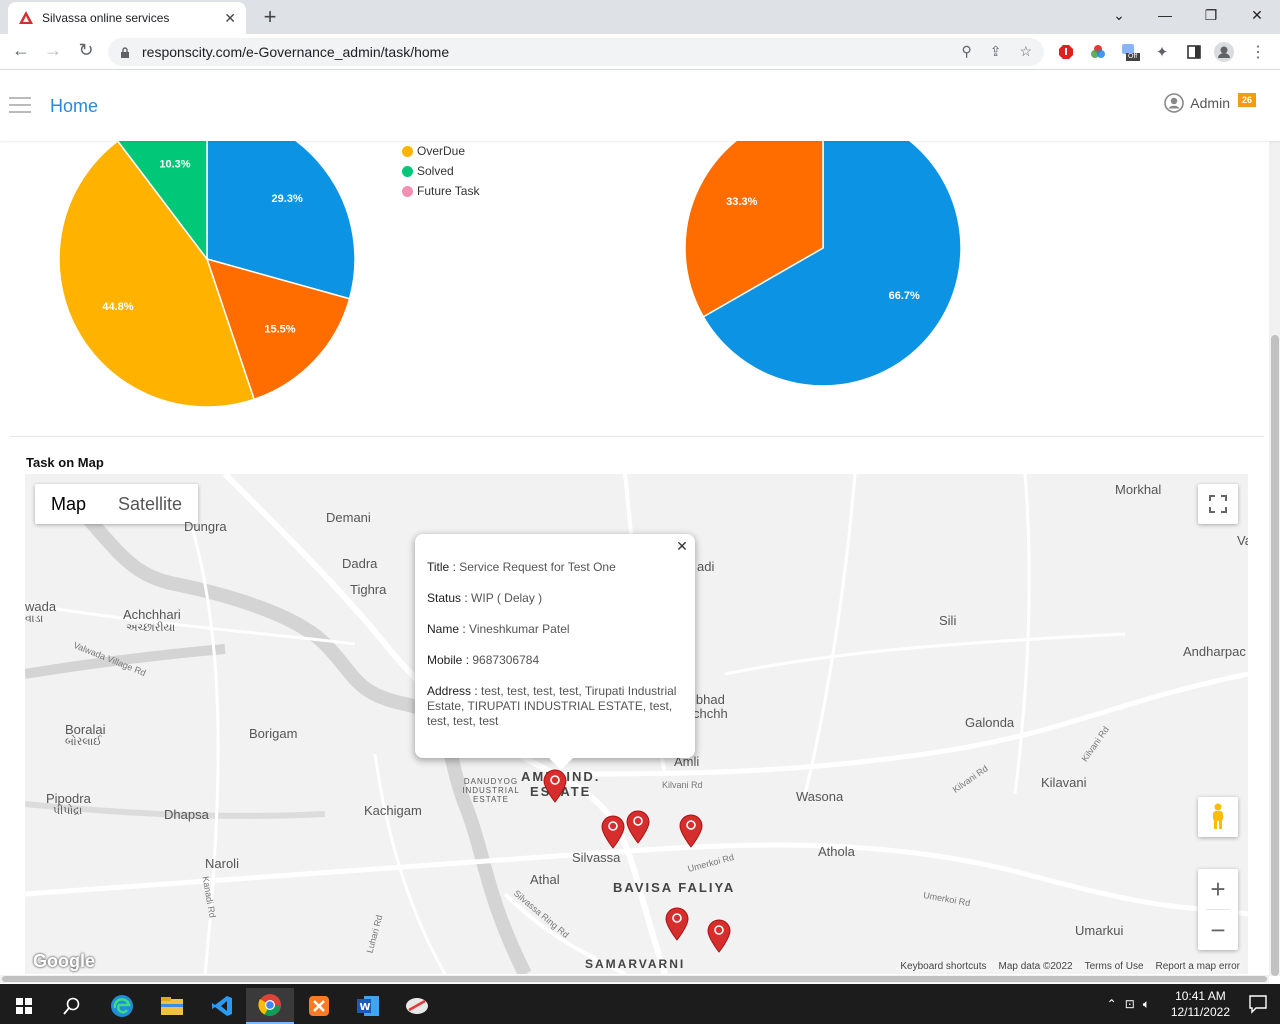 The width and height of the screenshot is (1280, 1024). What do you see at coordinates (449, 691) in the screenshot?
I see `info-address-label: Address` at bounding box center [449, 691].